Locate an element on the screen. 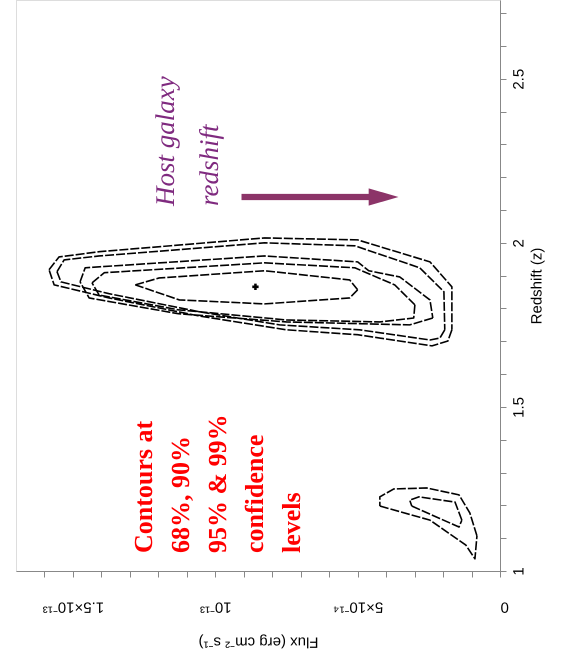 The height and width of the screenshot is (657, 562). y-axis-title: Redshift (z) is located at coordinates (537, 286).